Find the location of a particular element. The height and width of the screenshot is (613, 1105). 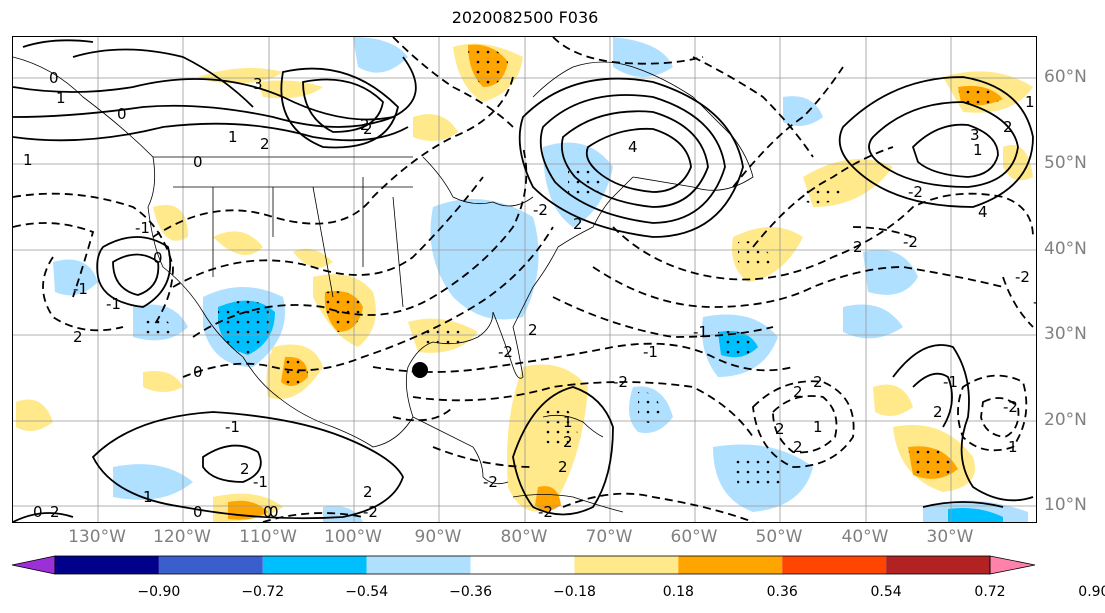

longitude-label: 70°W is located at coordinates (609, 537).